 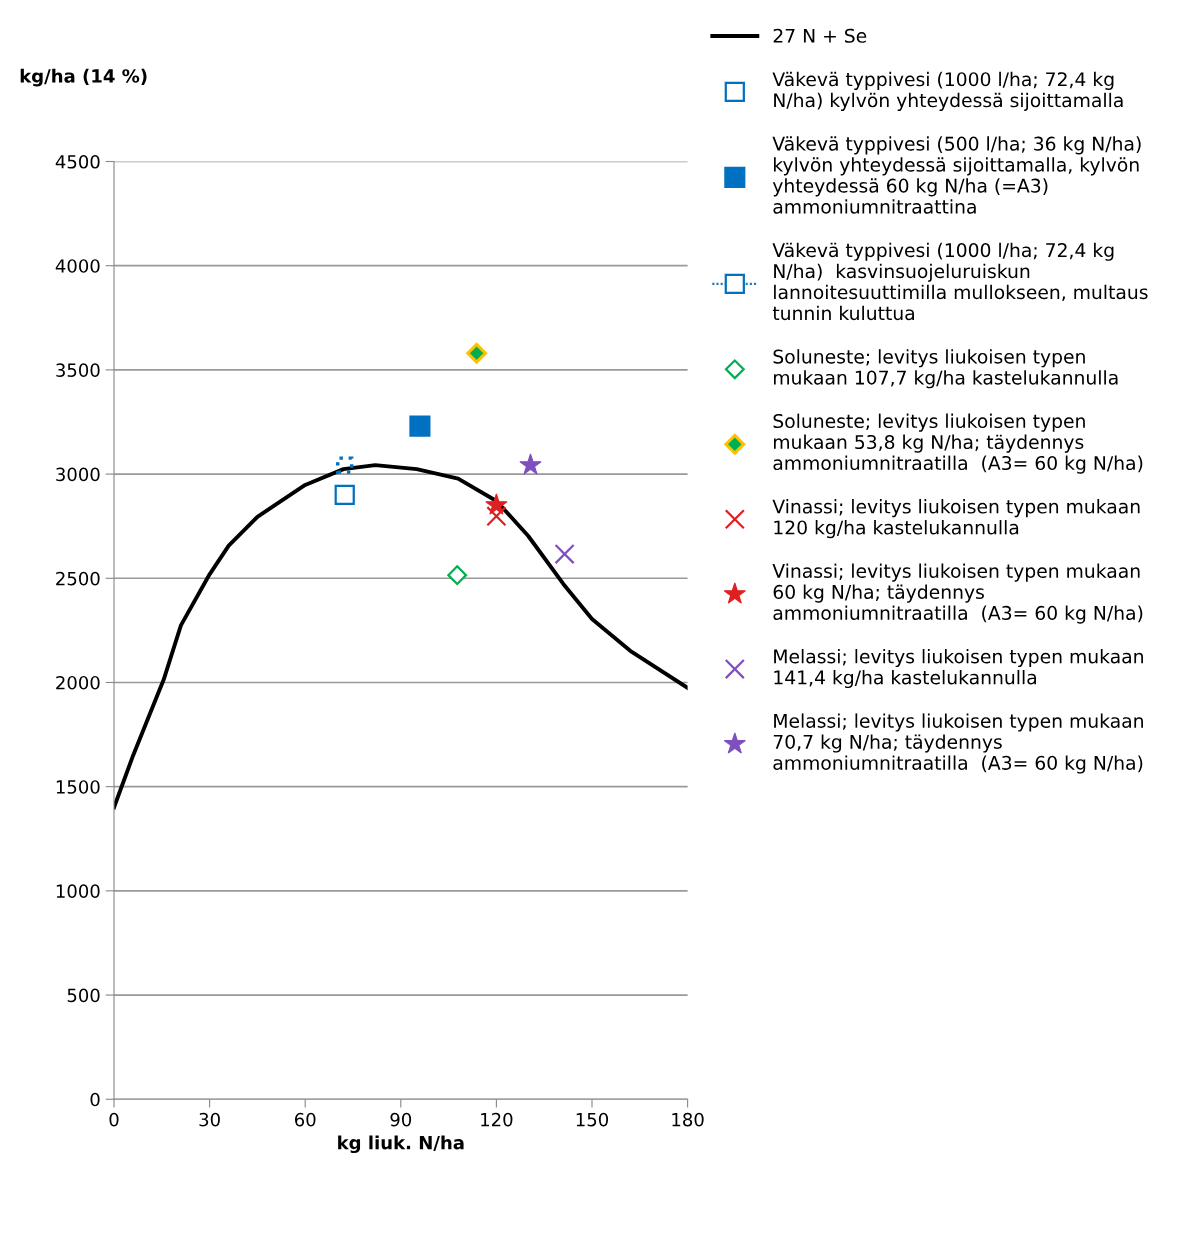 What do you see at coordinates (78, 682) in the screenshot?
I see `y-tick-label: 2000` at bounding box center [78, 682].